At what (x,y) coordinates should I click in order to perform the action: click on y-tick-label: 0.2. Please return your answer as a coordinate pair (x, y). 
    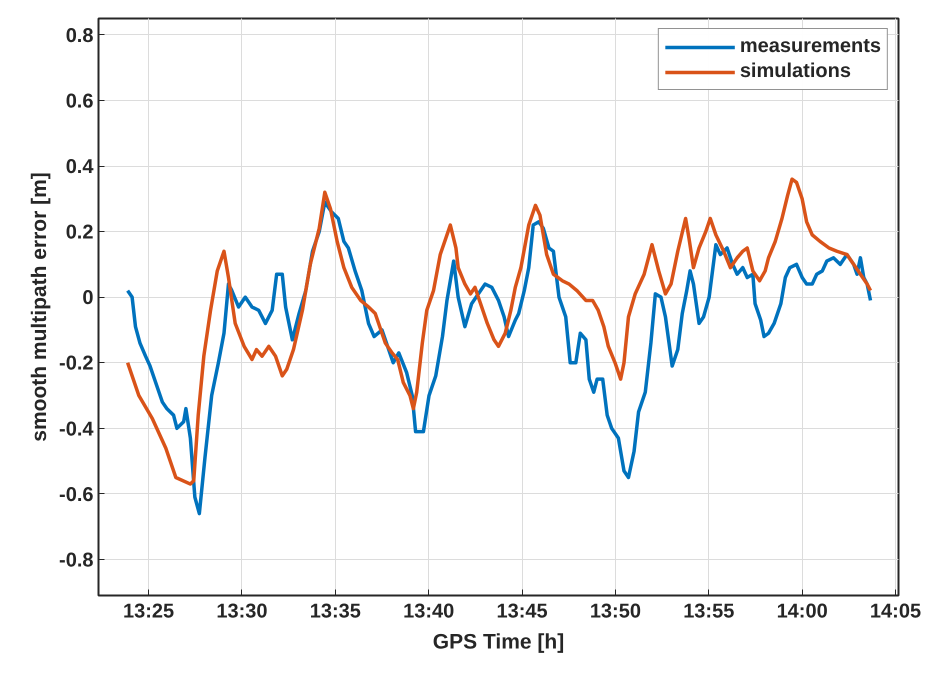
    Looking at the image, I should click on (80, 233).